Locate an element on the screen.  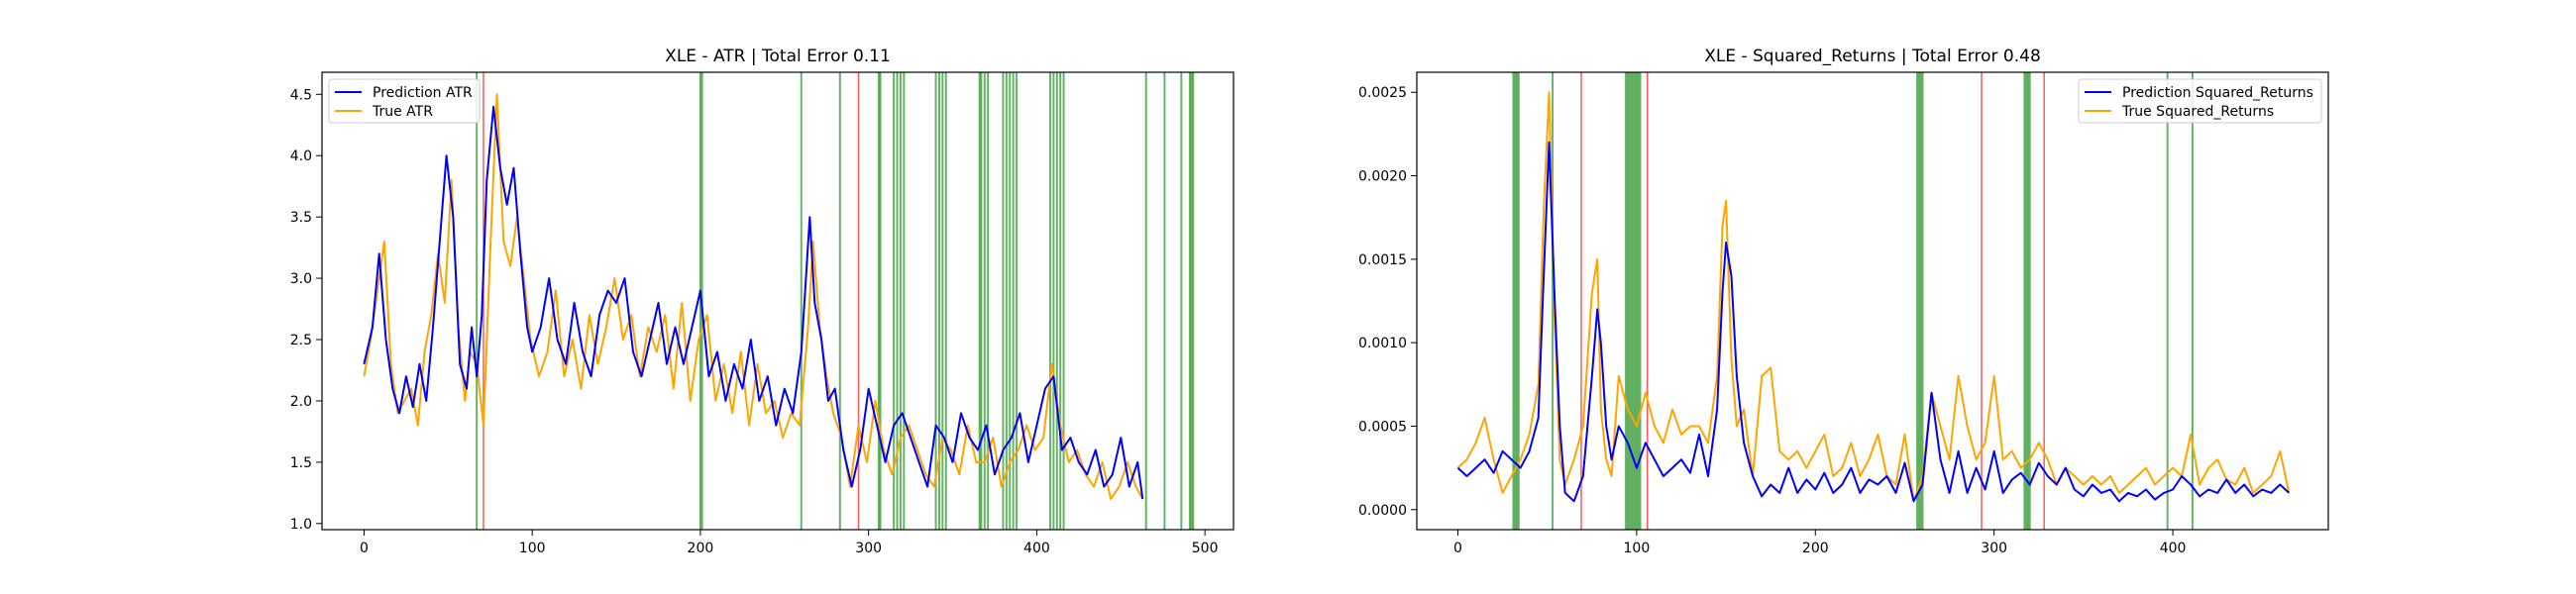
y-tick-label: 0.0010 is located at coordinates (1382, 343).